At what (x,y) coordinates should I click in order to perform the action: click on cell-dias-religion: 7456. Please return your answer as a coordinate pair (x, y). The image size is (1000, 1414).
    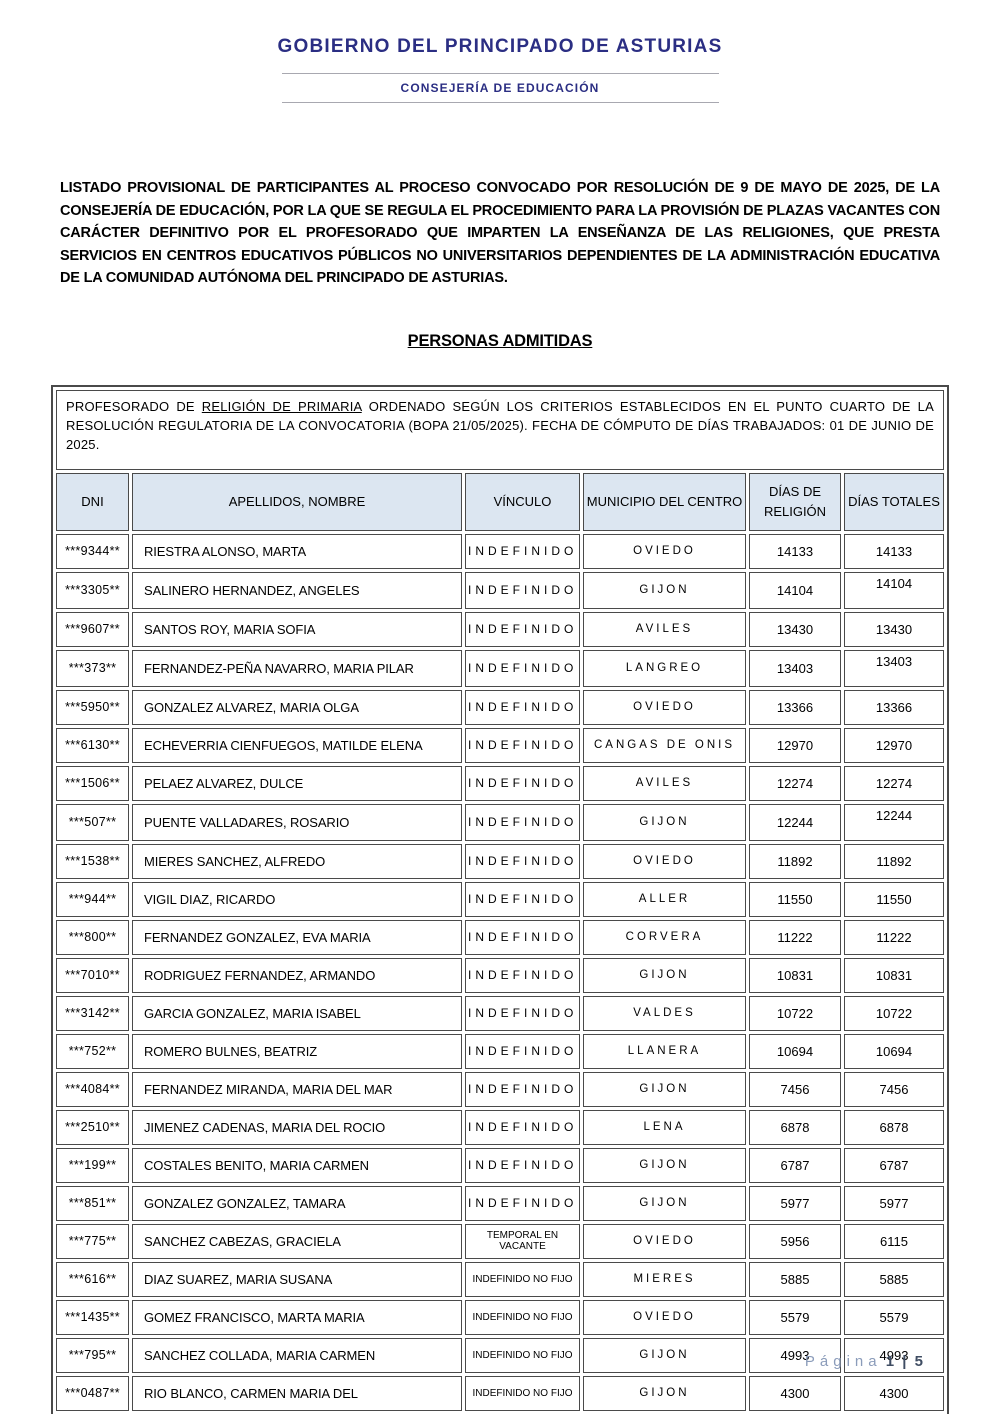
    Looking at the image, I should click on (795, 1089).